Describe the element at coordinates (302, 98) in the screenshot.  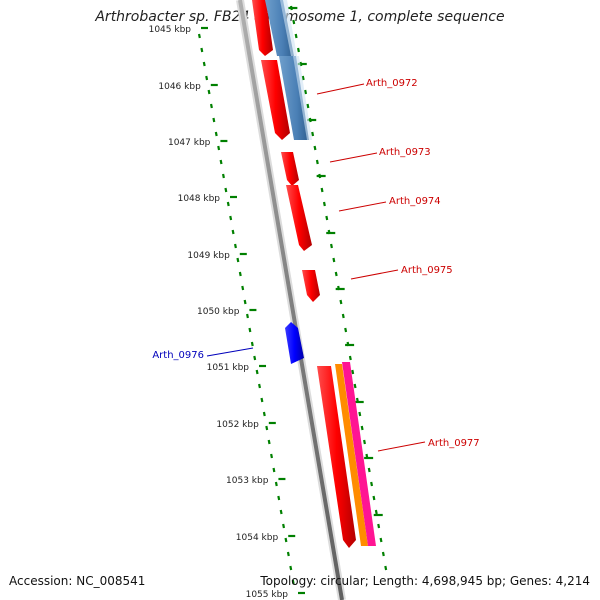
I see `rna-track-lower-shine` at that location.